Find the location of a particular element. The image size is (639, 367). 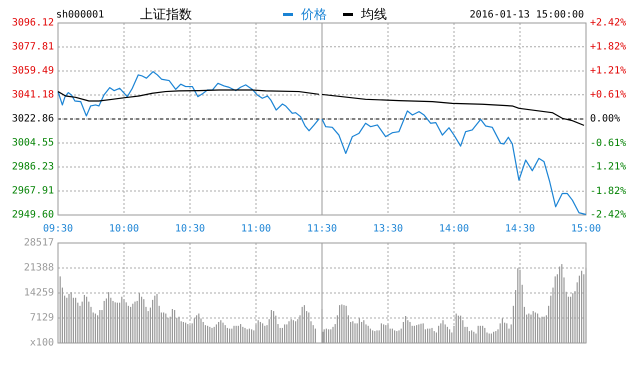

x-tick-label: 14:00 is located at coordinates (454, 229).